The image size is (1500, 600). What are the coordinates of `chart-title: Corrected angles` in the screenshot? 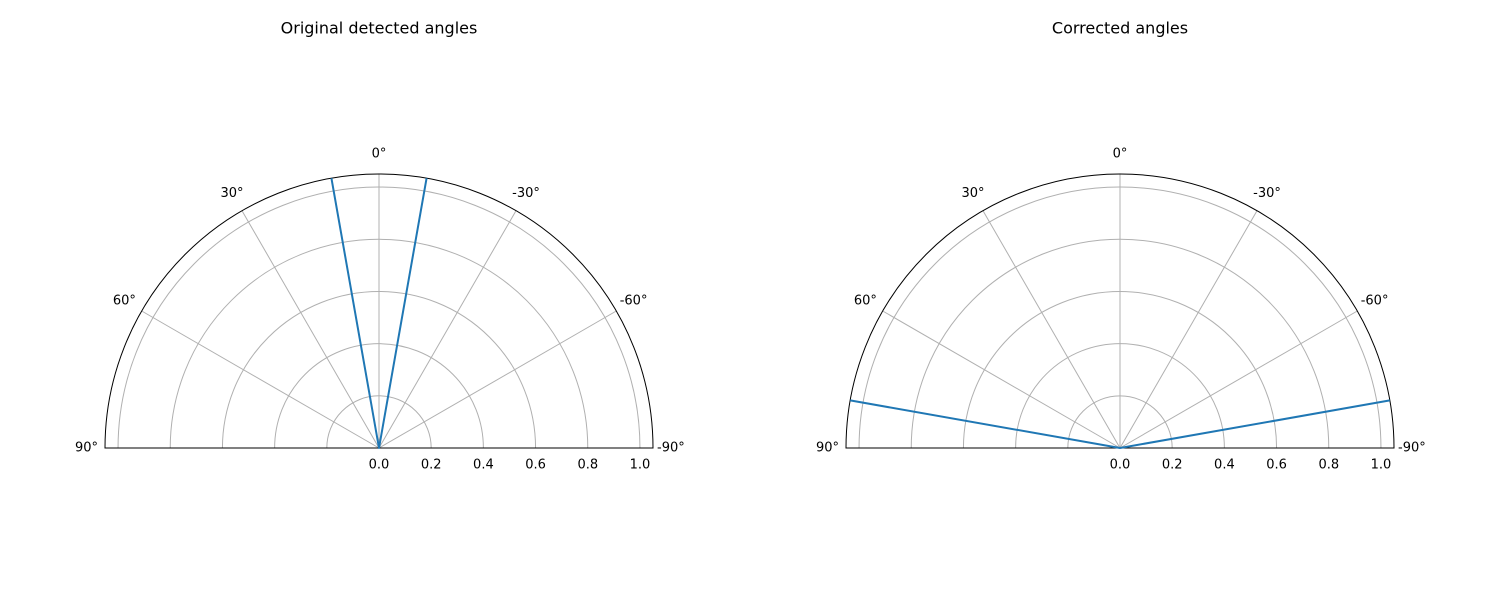 It's located at (1120, 28).